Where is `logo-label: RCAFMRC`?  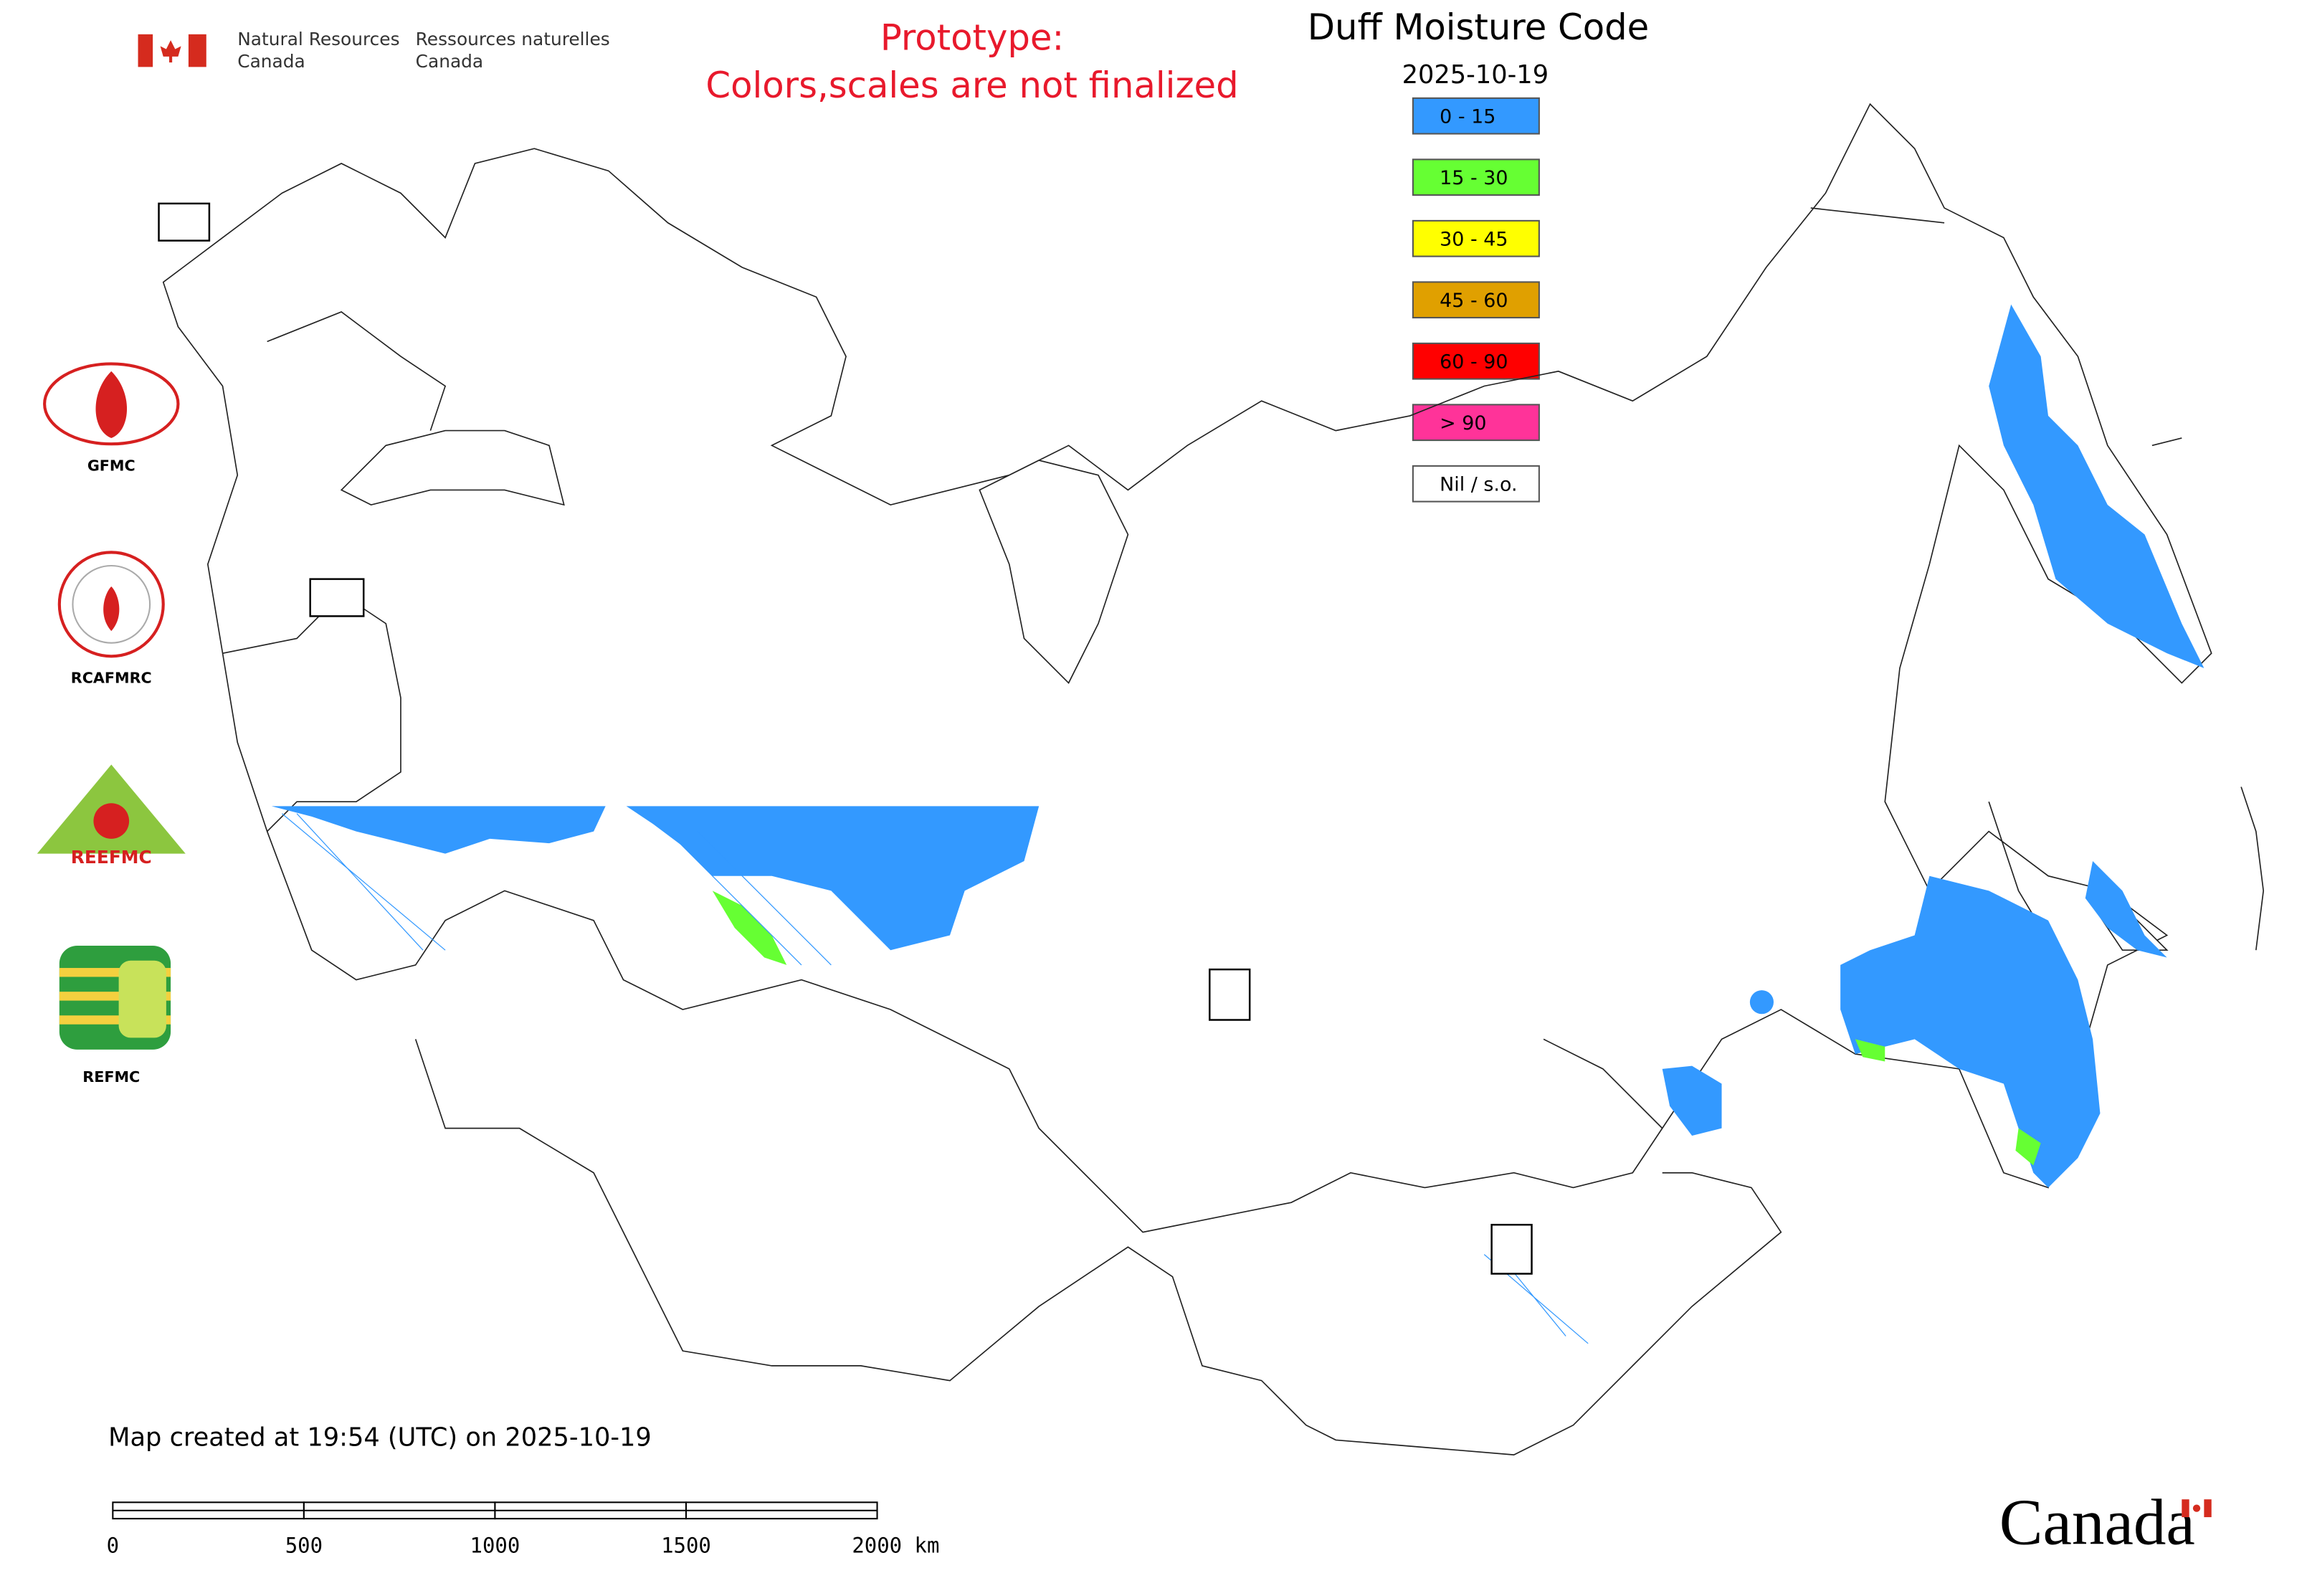
logo-label: RCAFMRC is located at coordinates (112, 677).